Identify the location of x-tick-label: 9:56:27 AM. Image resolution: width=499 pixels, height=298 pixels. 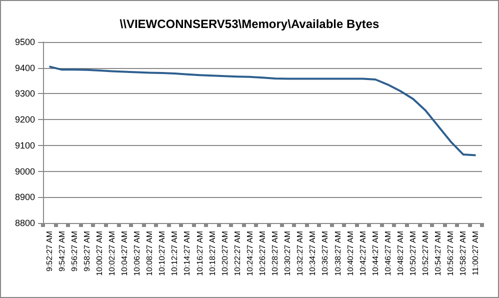
(74, 251).